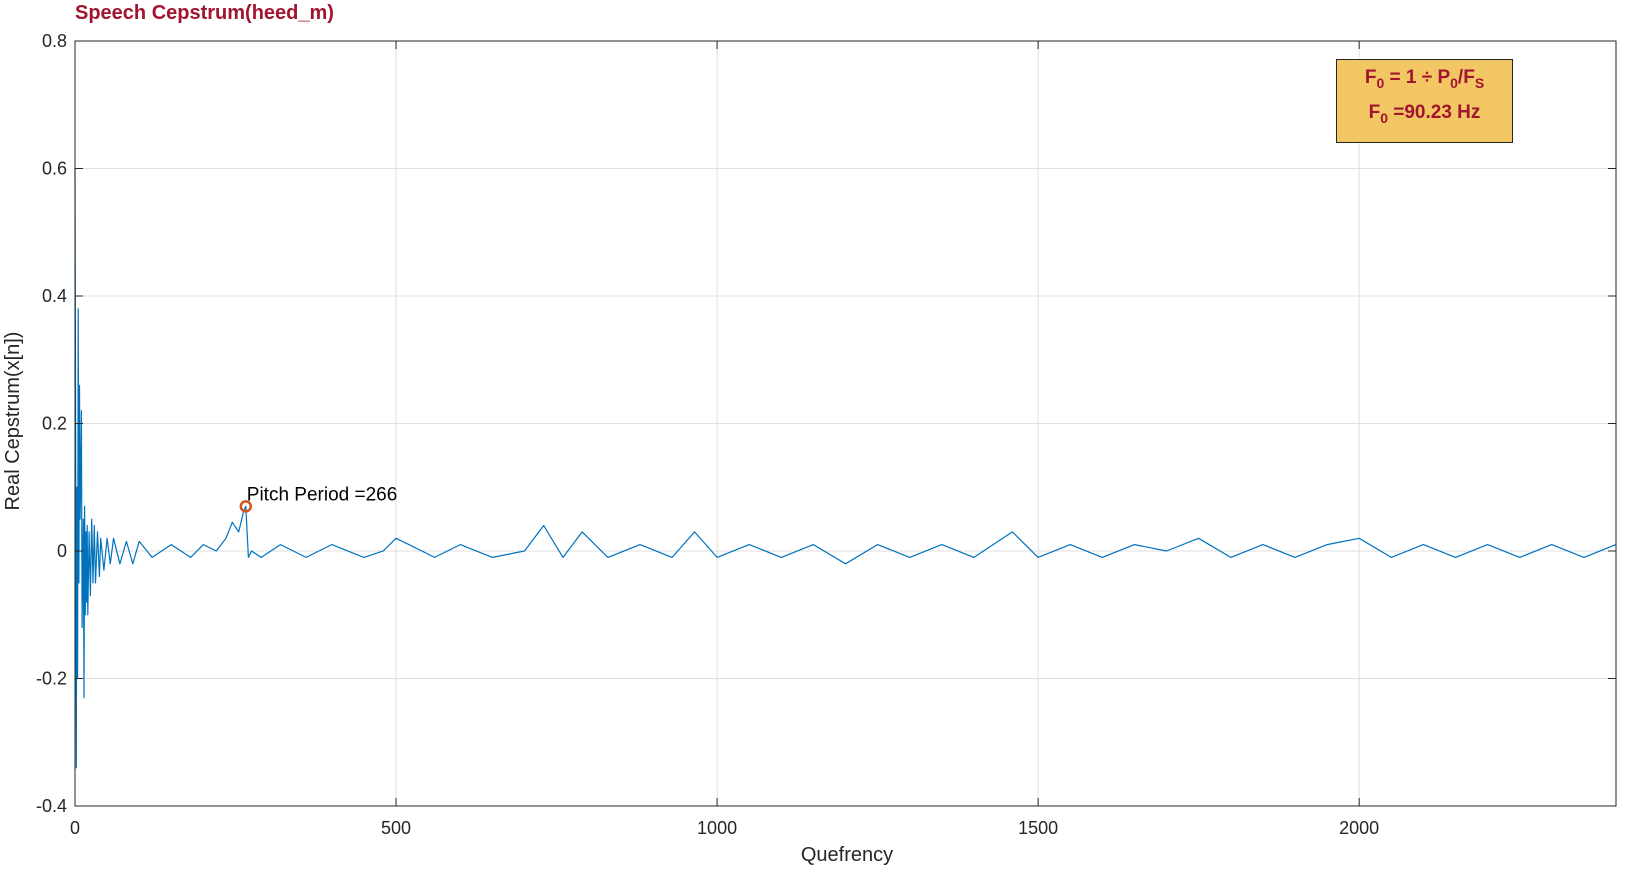  I want to click on x-tick-label: 1500, so click(1038, 828).